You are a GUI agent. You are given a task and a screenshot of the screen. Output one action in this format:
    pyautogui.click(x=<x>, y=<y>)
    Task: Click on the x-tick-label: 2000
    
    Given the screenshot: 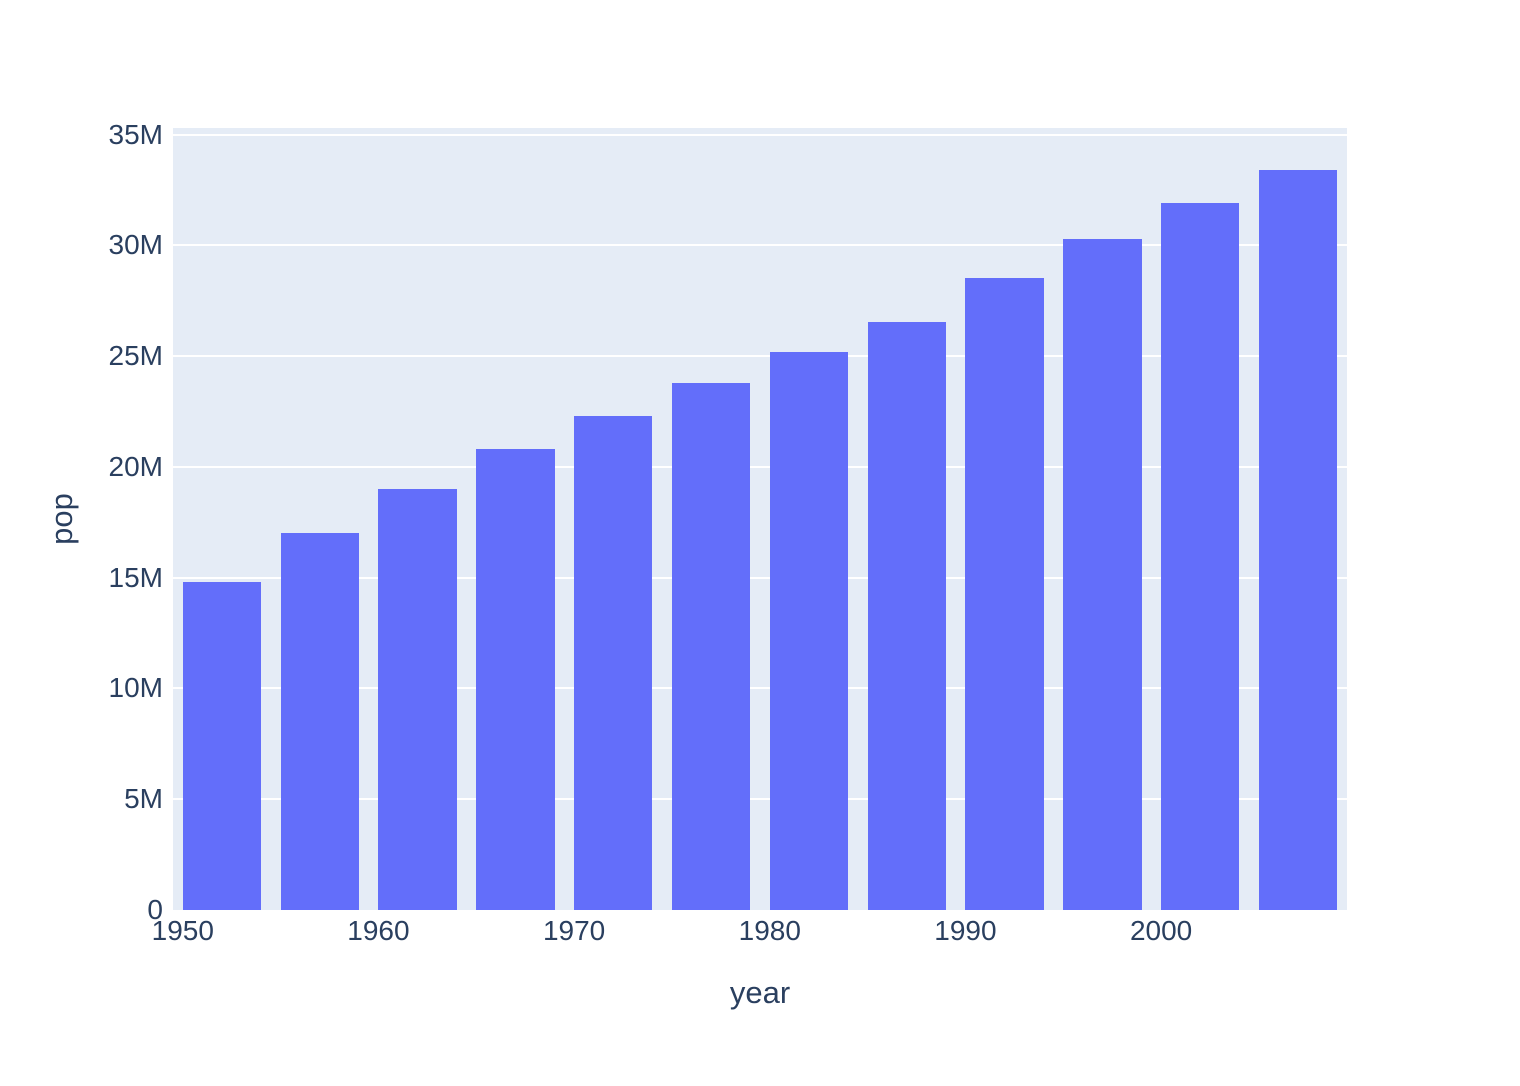 What is the action you would take?
    pyautogui.click(x=1161, y=930)
    